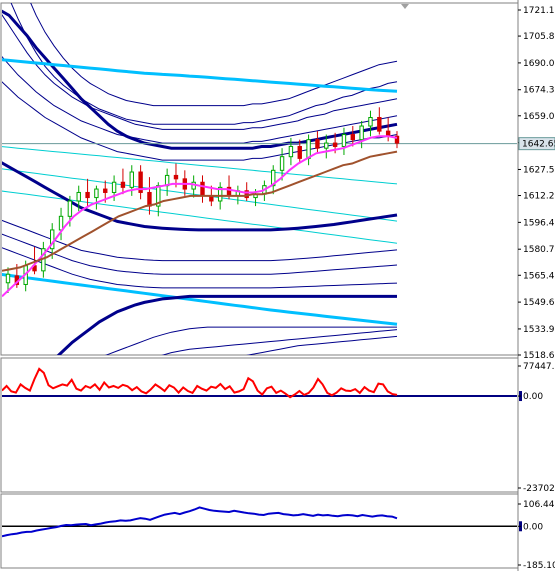 This screenshot has width=555, height=575. Describe the element at coordinates (539, 117) in the screenshot. I see `price-tick-label: 1659.00` at that location.